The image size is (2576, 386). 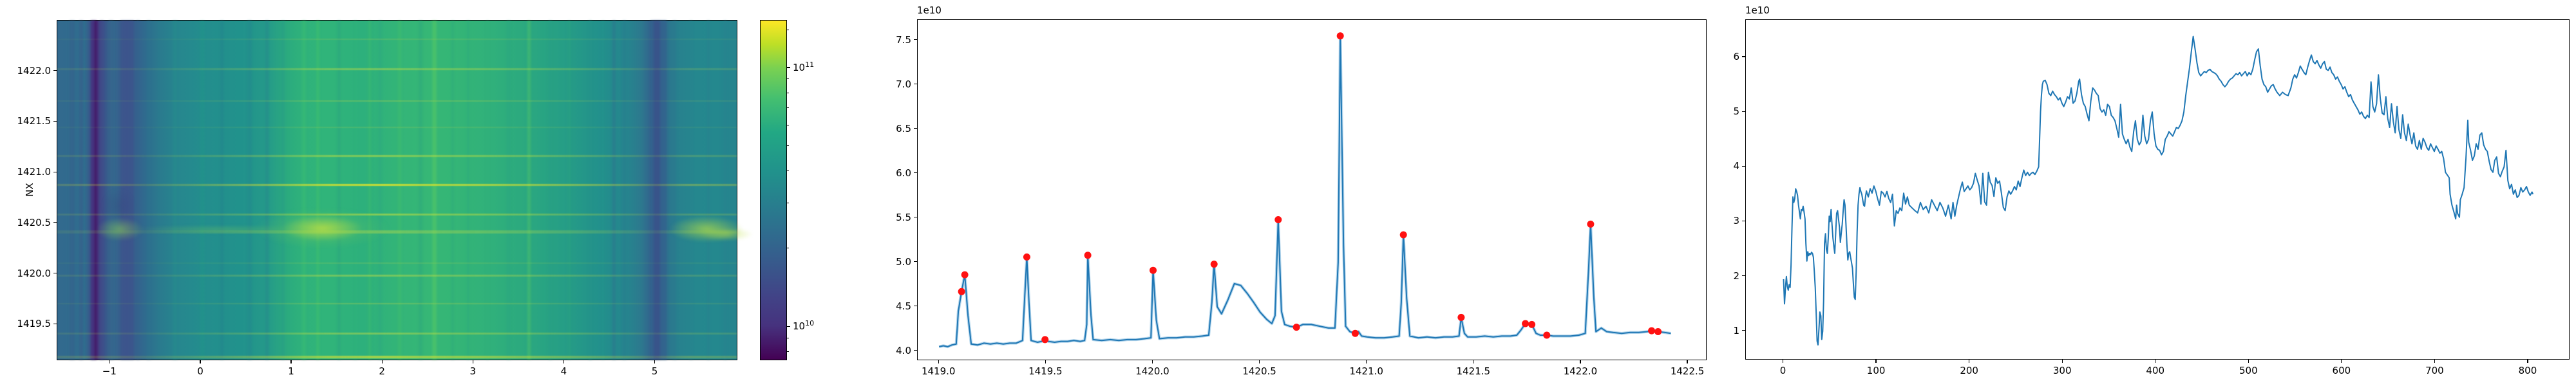 I want to click on x-tick-label: 800, so click(x=2527, y=370).